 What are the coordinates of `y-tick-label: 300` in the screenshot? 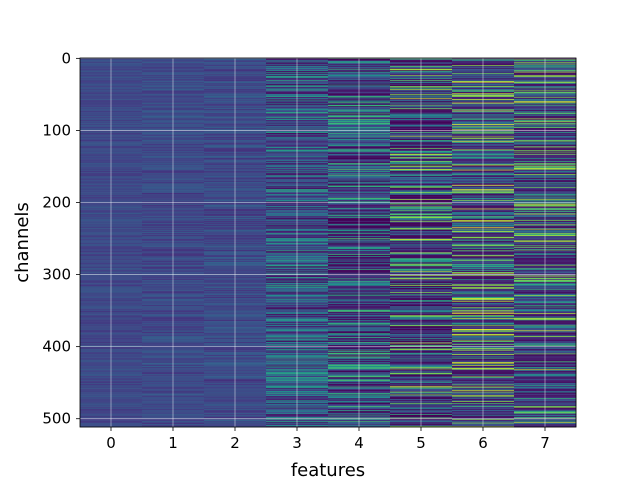 It's located at (56, 275).